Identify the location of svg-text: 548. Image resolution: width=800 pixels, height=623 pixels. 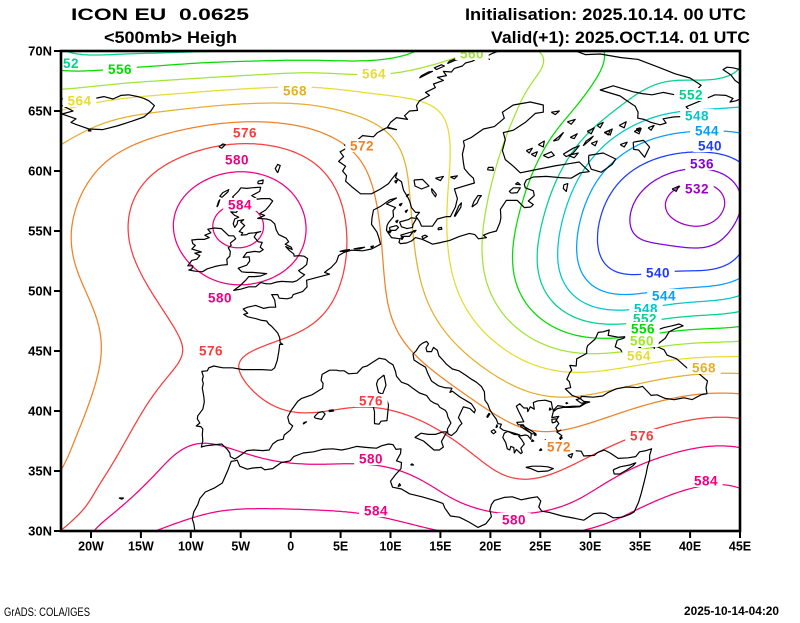
(697, 116).